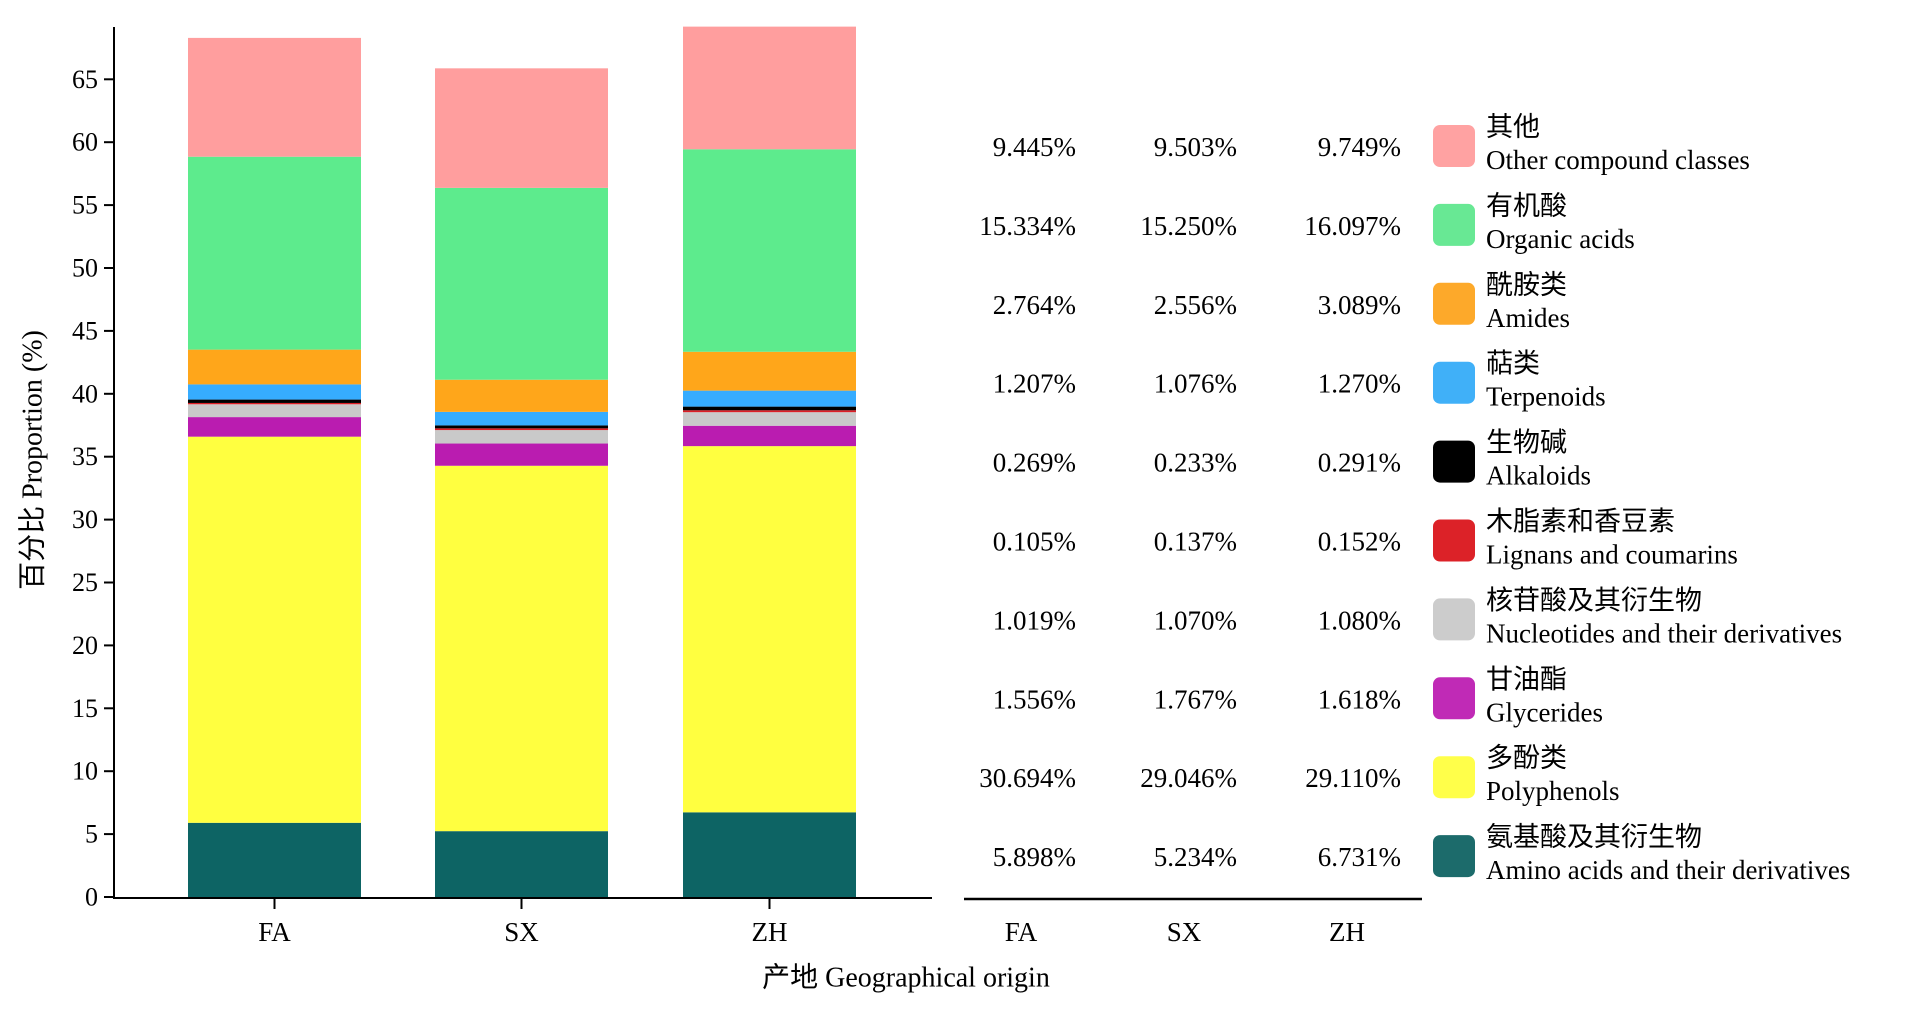  What do you see at coordinates (1560, 239) in the screenshot?
I see `legend-label-en: Organic acids` at bounding box center [1560, 239].